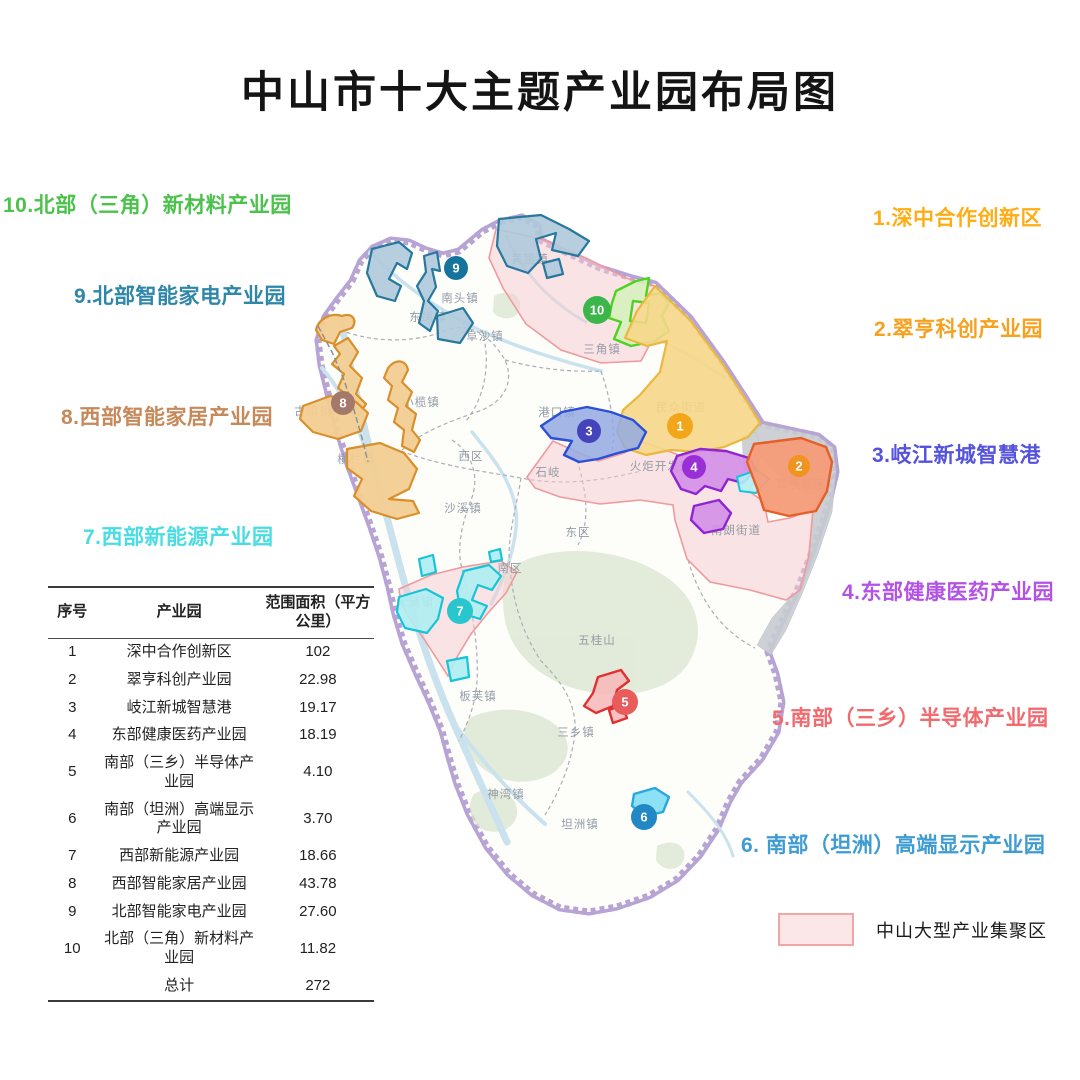  Describe the element at coordinates (202, 735) in the screenshot. I see `table-row: 4 东部健康医药产业园 18.19` at that location.